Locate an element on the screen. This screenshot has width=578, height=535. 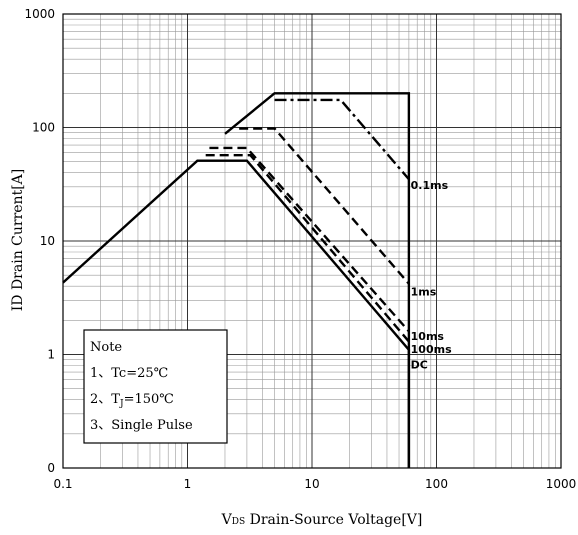
note-title: Note is located at coordinates (106, 347).